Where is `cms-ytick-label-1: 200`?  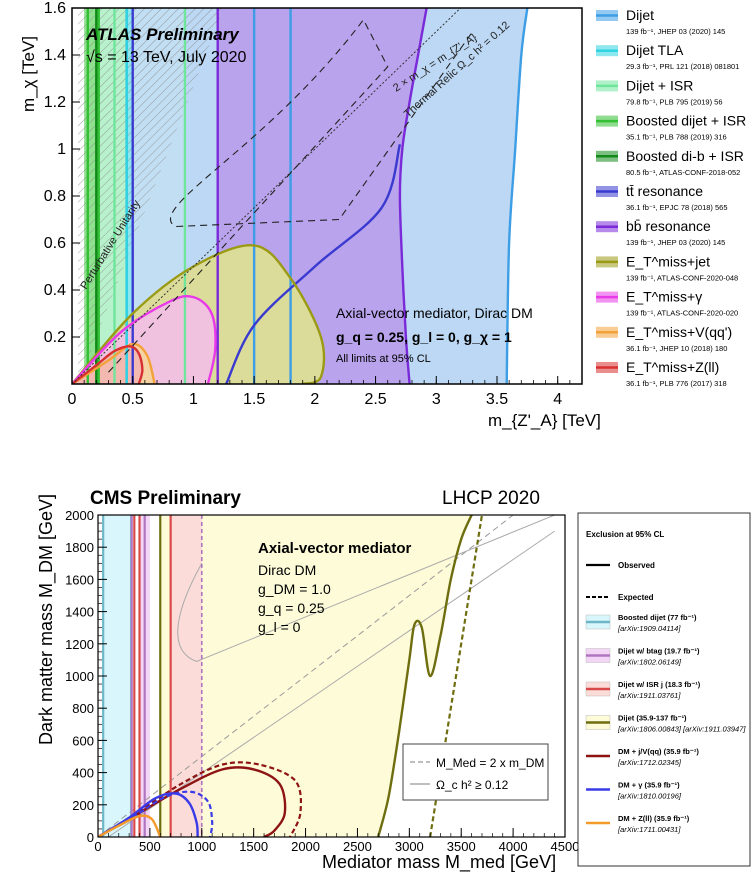
cms-ytick-label-1: 200 is located at coordinates (83, 805).